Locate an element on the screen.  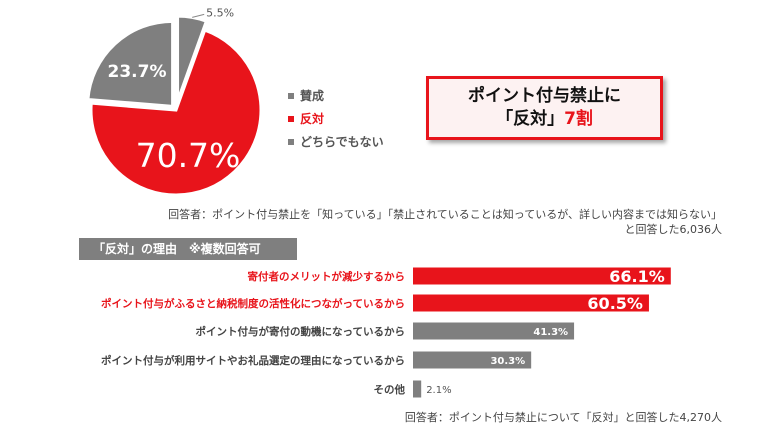
bar-category-label-2: ポイント付与が寄付の動機になっているから is located at coordinates (300, 331).